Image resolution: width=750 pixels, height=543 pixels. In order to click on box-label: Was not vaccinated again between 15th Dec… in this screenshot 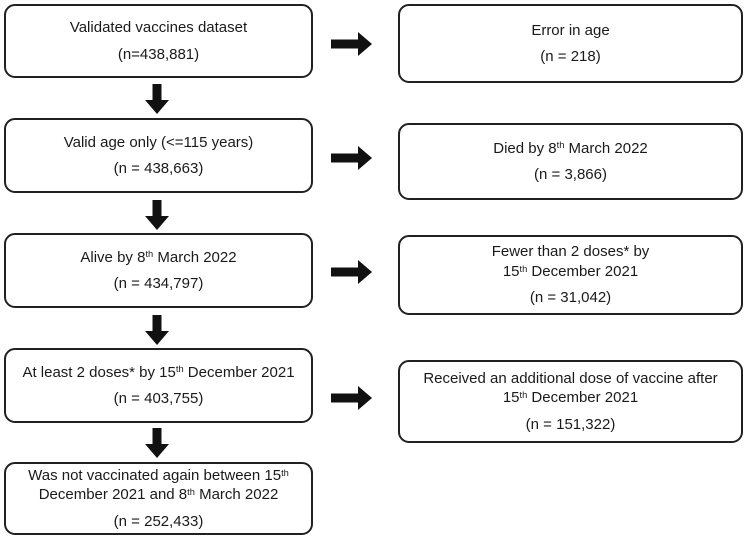, I will do `click(158, 485)`.